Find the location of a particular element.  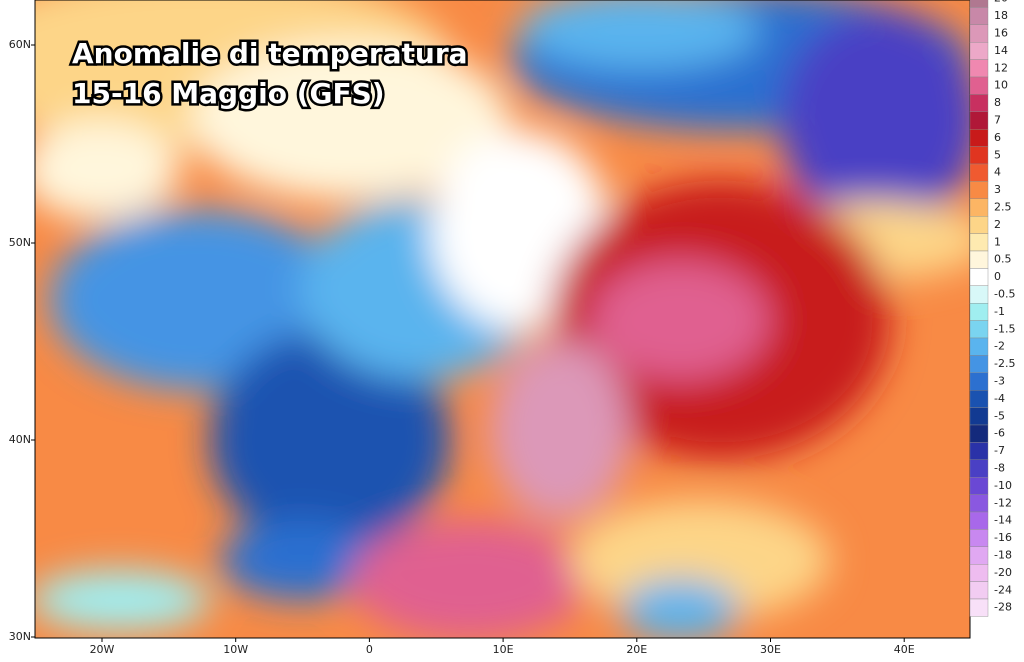

colorbar-label: 0.5 is located at coordinates (1003, 259).